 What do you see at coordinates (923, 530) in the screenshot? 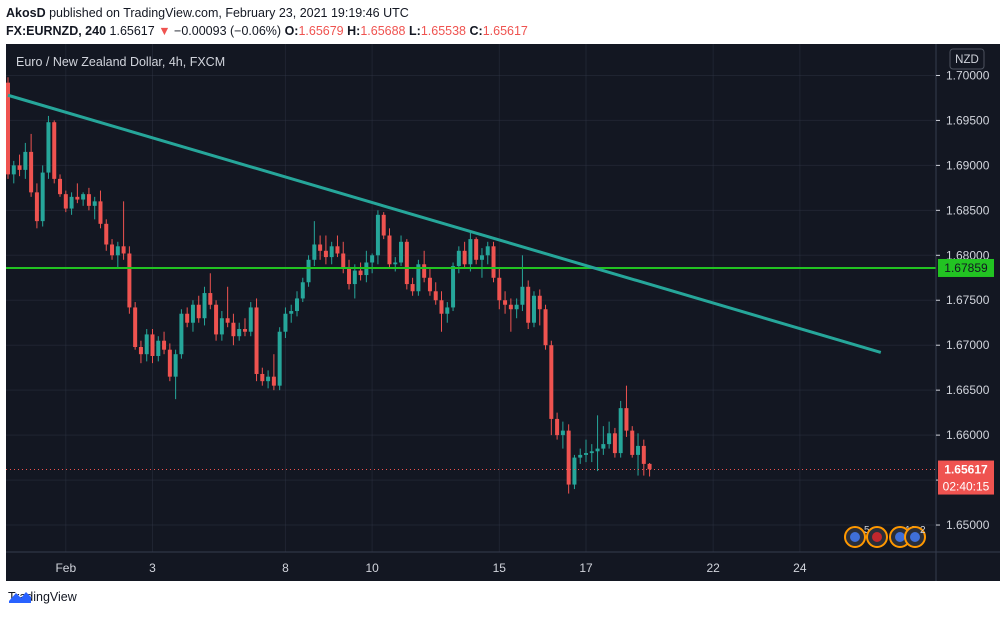
I see `event-count-3: 2` at bounding box center [923, 530].